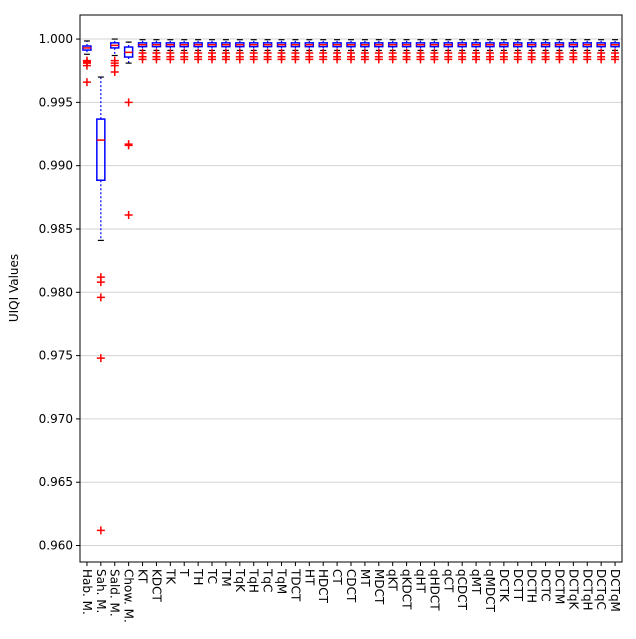 The image size is (636, 639). What do you see at coordinates (143, 576) in the screenshot?
I see `x-tick-label: KT` at bounding box center [143, 576].